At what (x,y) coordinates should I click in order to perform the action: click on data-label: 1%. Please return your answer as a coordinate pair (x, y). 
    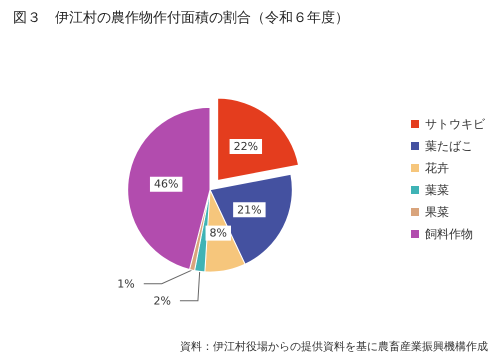
    Looking at the image, I should click on (126, 283).